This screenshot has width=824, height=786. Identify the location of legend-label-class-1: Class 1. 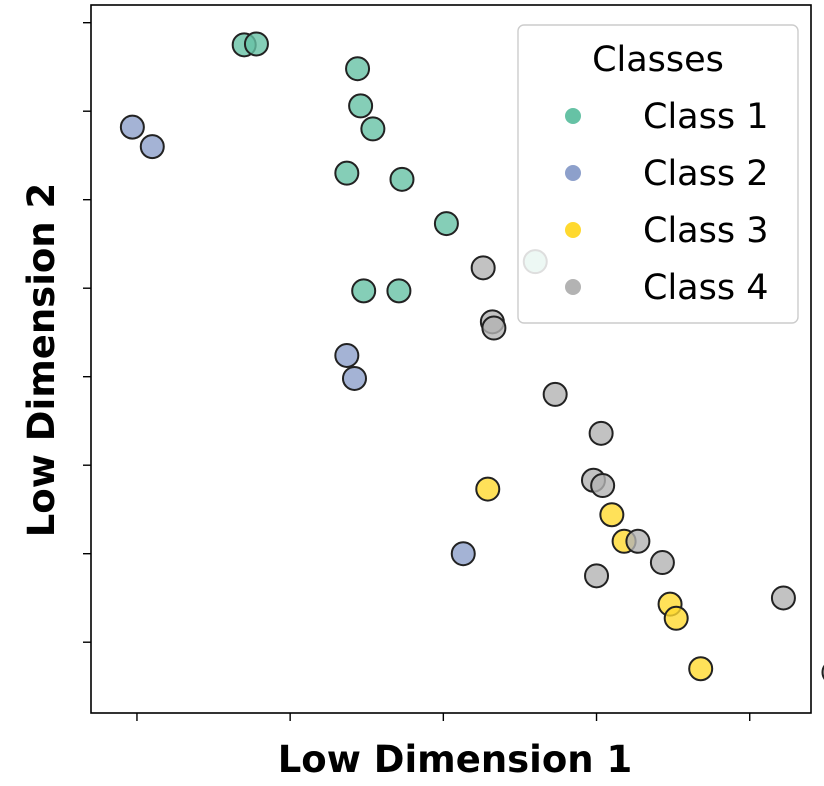
(705, 117).